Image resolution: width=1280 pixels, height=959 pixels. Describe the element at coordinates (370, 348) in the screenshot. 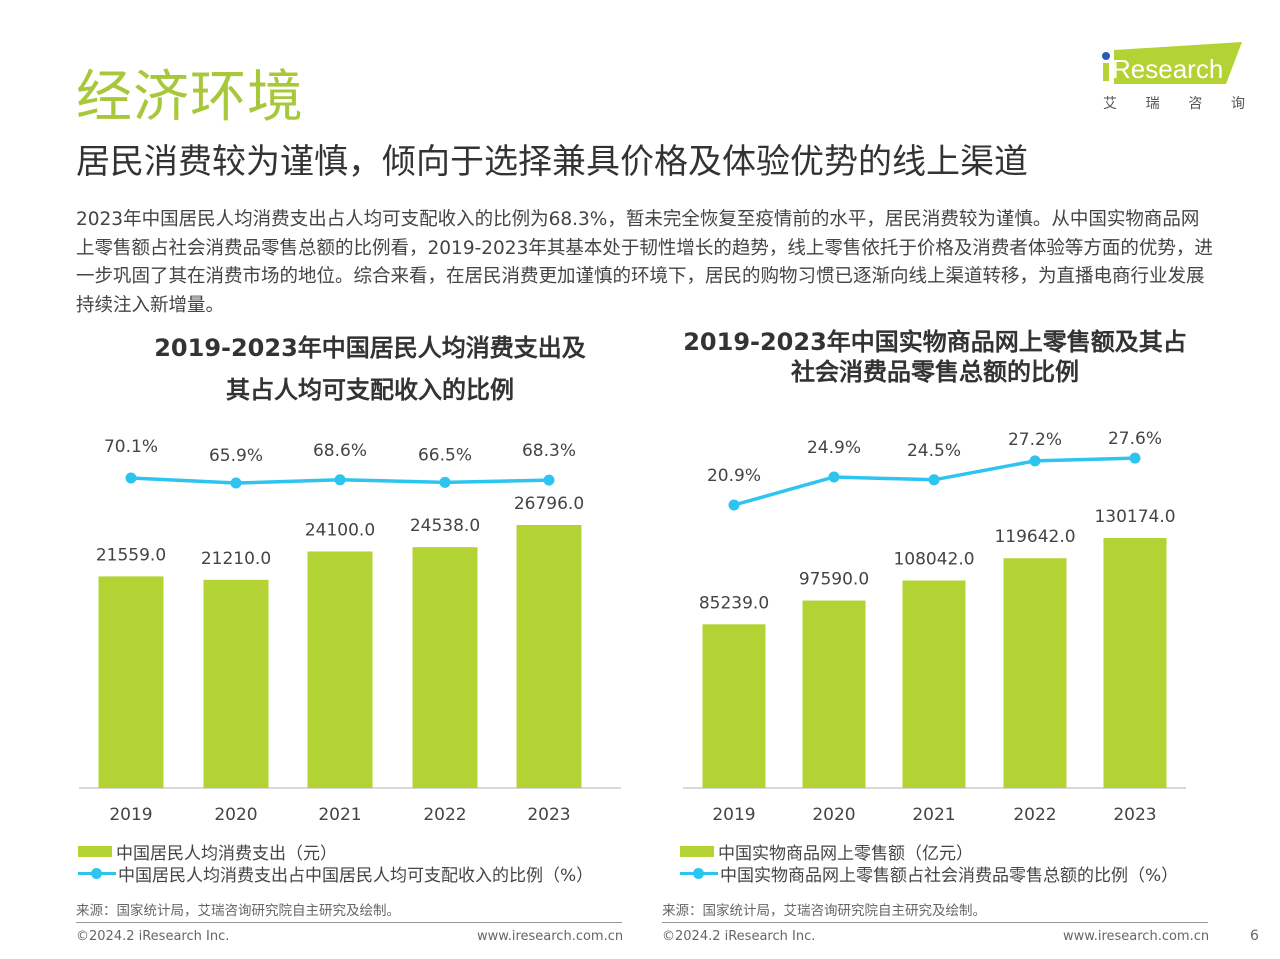

I see `chart1-title-line1: 2019-2023年中国居民人均消费支出及` at that location.